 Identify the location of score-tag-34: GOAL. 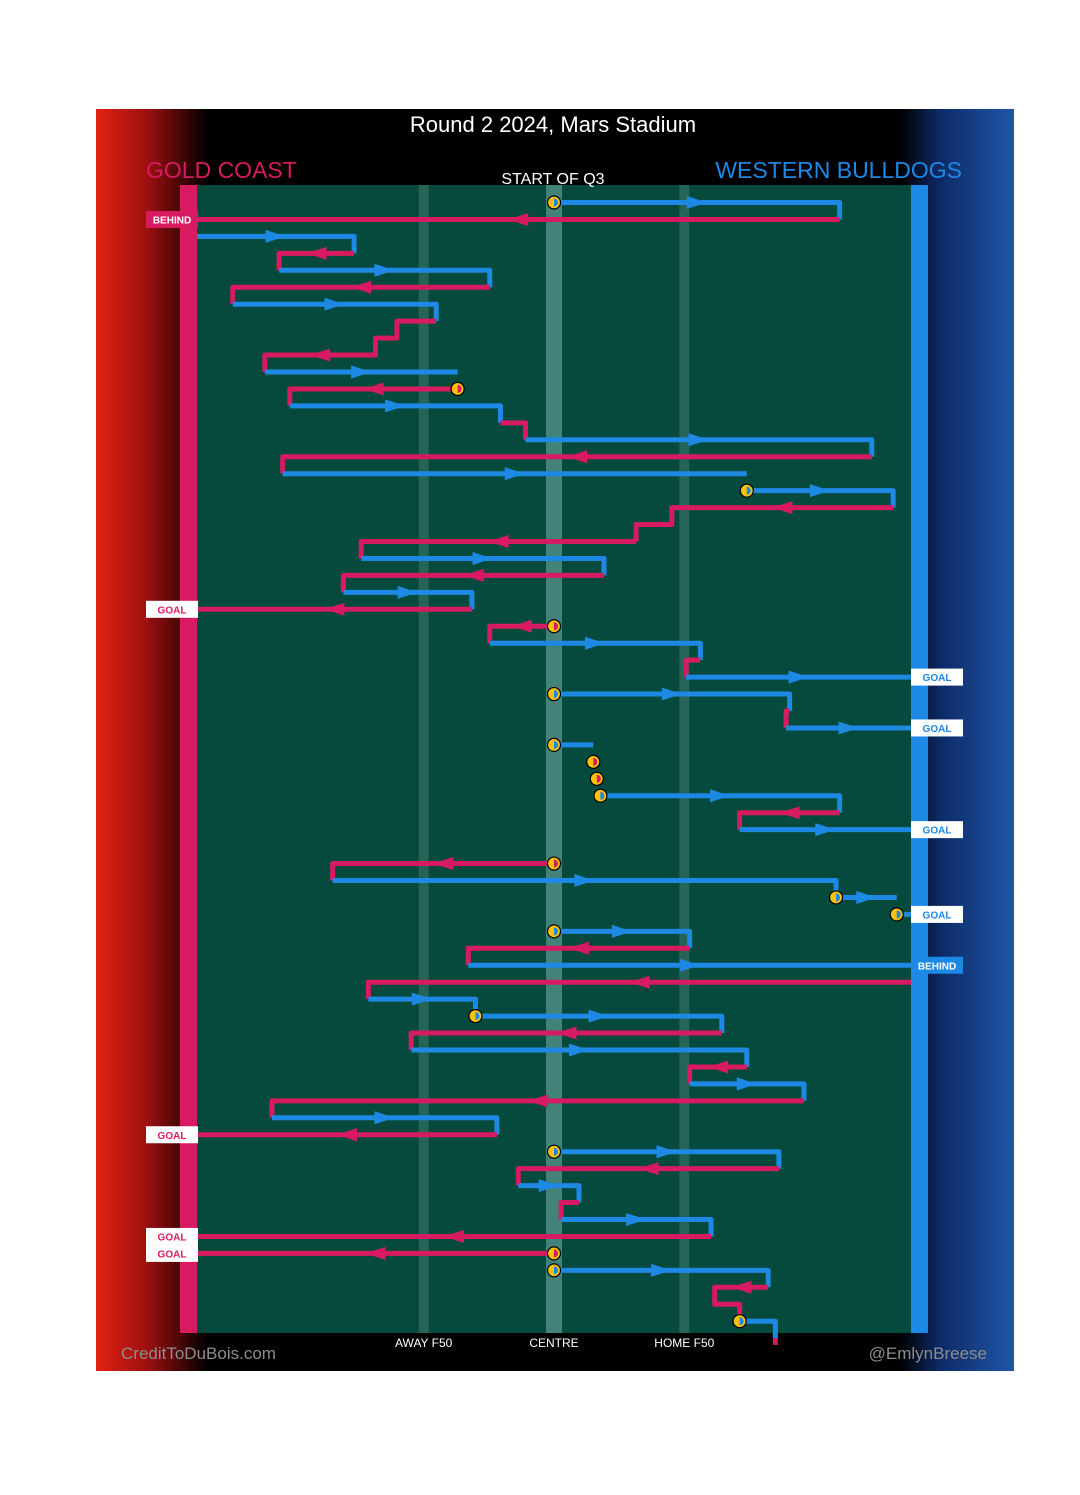
(937, 830).